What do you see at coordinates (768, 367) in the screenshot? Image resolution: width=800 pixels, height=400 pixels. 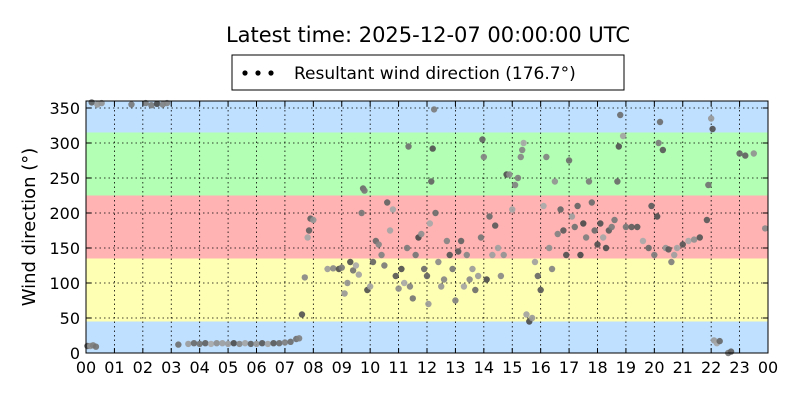 I see `x-tick-label: 00` at bounding box center [768, 367].